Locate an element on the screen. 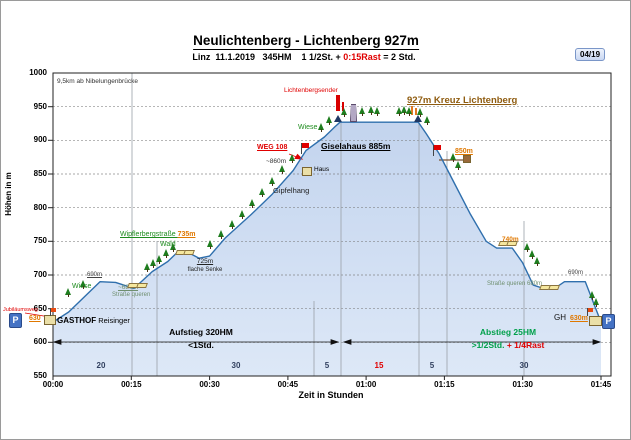 The width and height of the screenshot is (631, 440). elev-690-left-label: 690m is located at coordinates (95, 275).